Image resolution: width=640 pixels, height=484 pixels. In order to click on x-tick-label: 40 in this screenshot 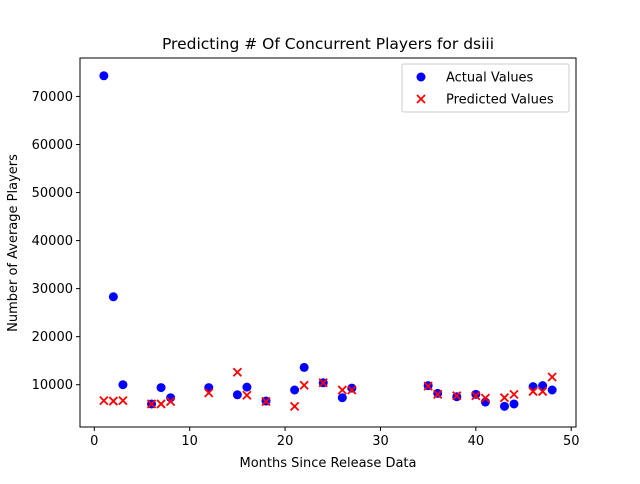, I will do `click(476, 441)`.